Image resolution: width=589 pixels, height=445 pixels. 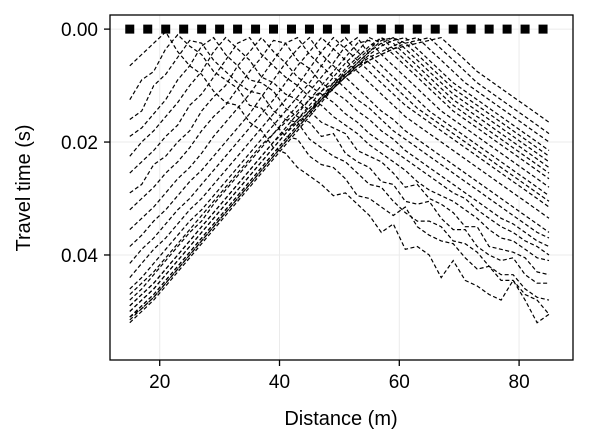 What do you see at coordinates (336, 29) in the screenshot?
I see `sources` at bounding box center [336, 29].